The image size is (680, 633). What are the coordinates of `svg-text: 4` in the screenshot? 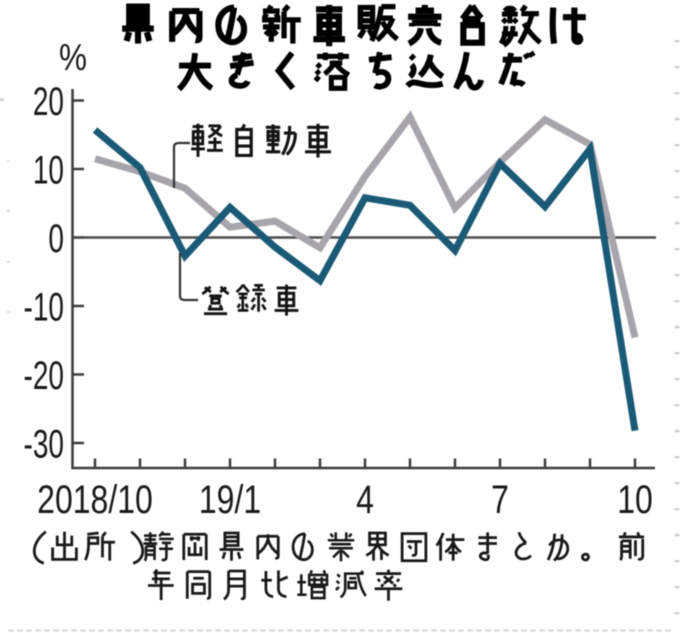 It's located at (365, 499).